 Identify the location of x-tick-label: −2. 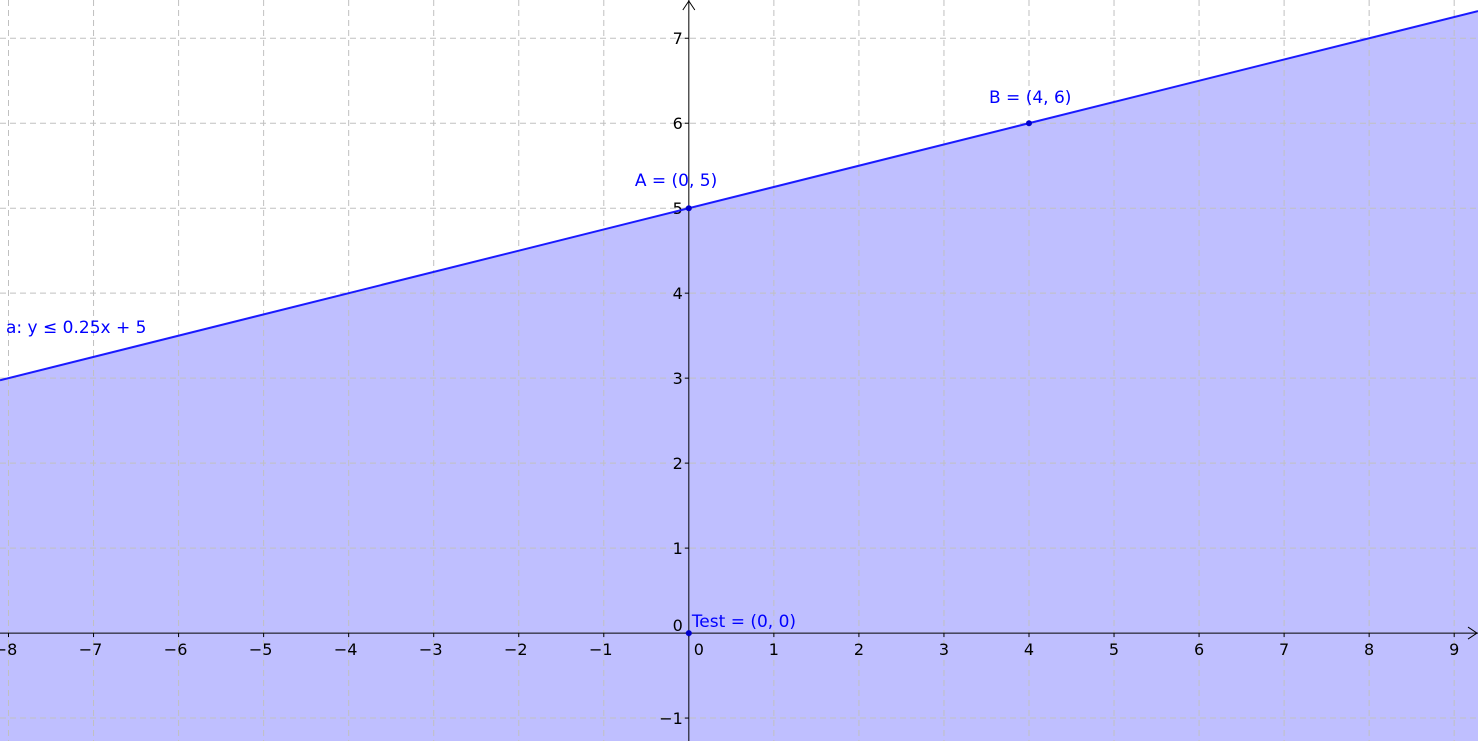
(516, 649).